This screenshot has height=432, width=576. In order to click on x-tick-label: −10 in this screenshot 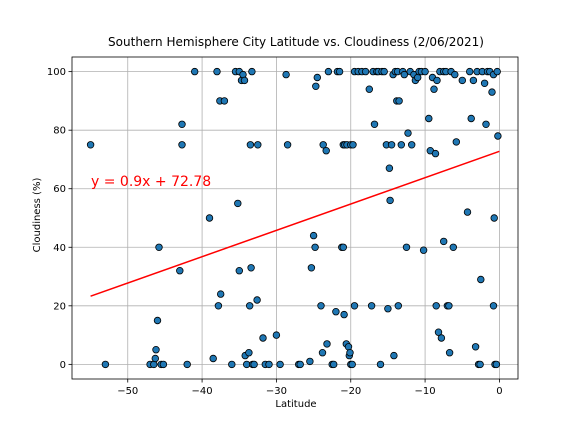, I will do `click(425, 391)`.